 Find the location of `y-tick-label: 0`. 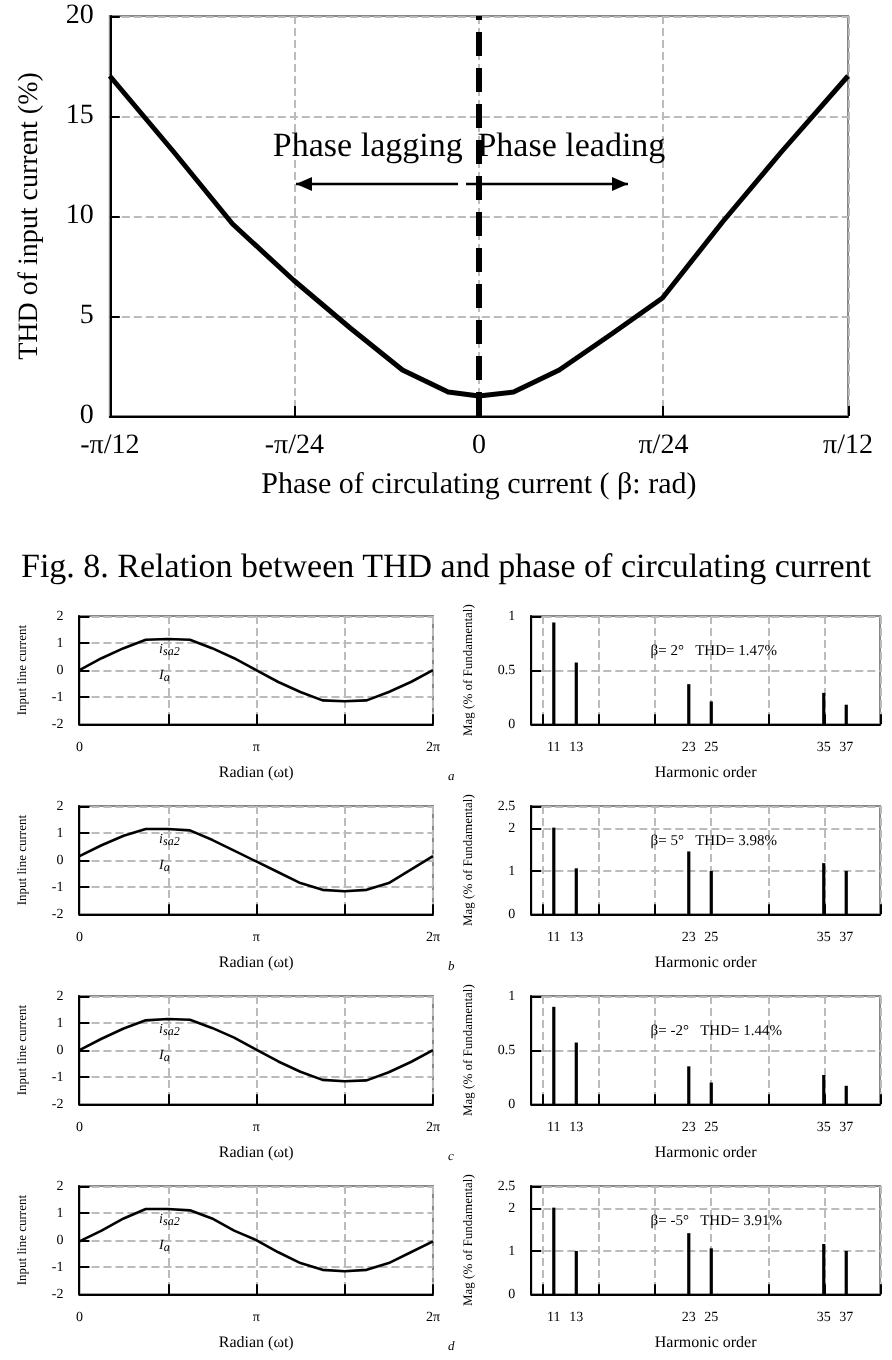

y-tick-label: 0 is located at coordinates (86, 416).